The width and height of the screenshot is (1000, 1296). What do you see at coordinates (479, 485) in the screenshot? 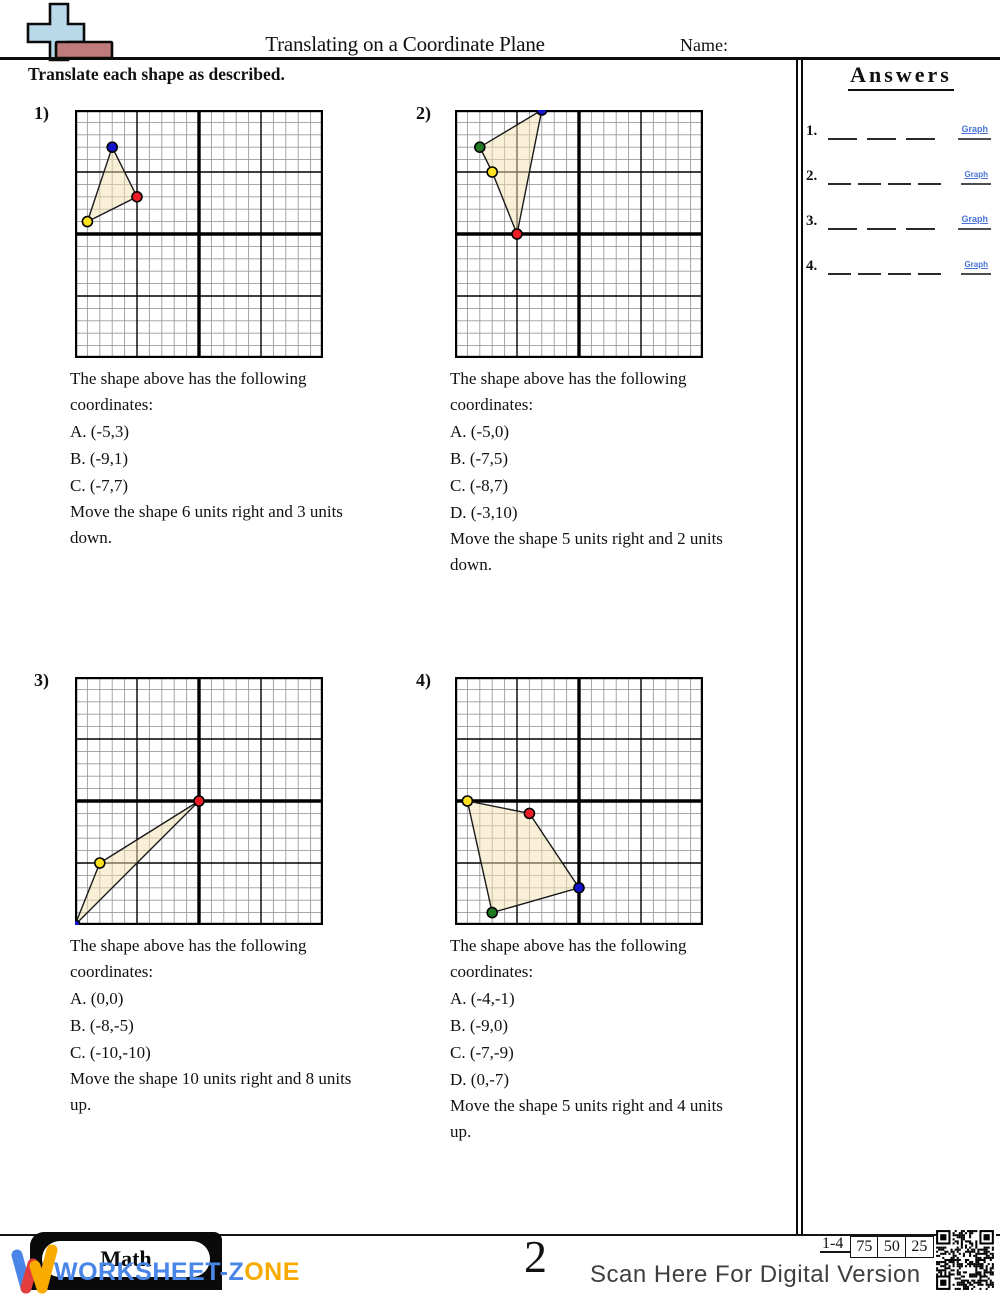
I see `coordinate-item: C. (-8,7)` at bounding box center [479, 485].